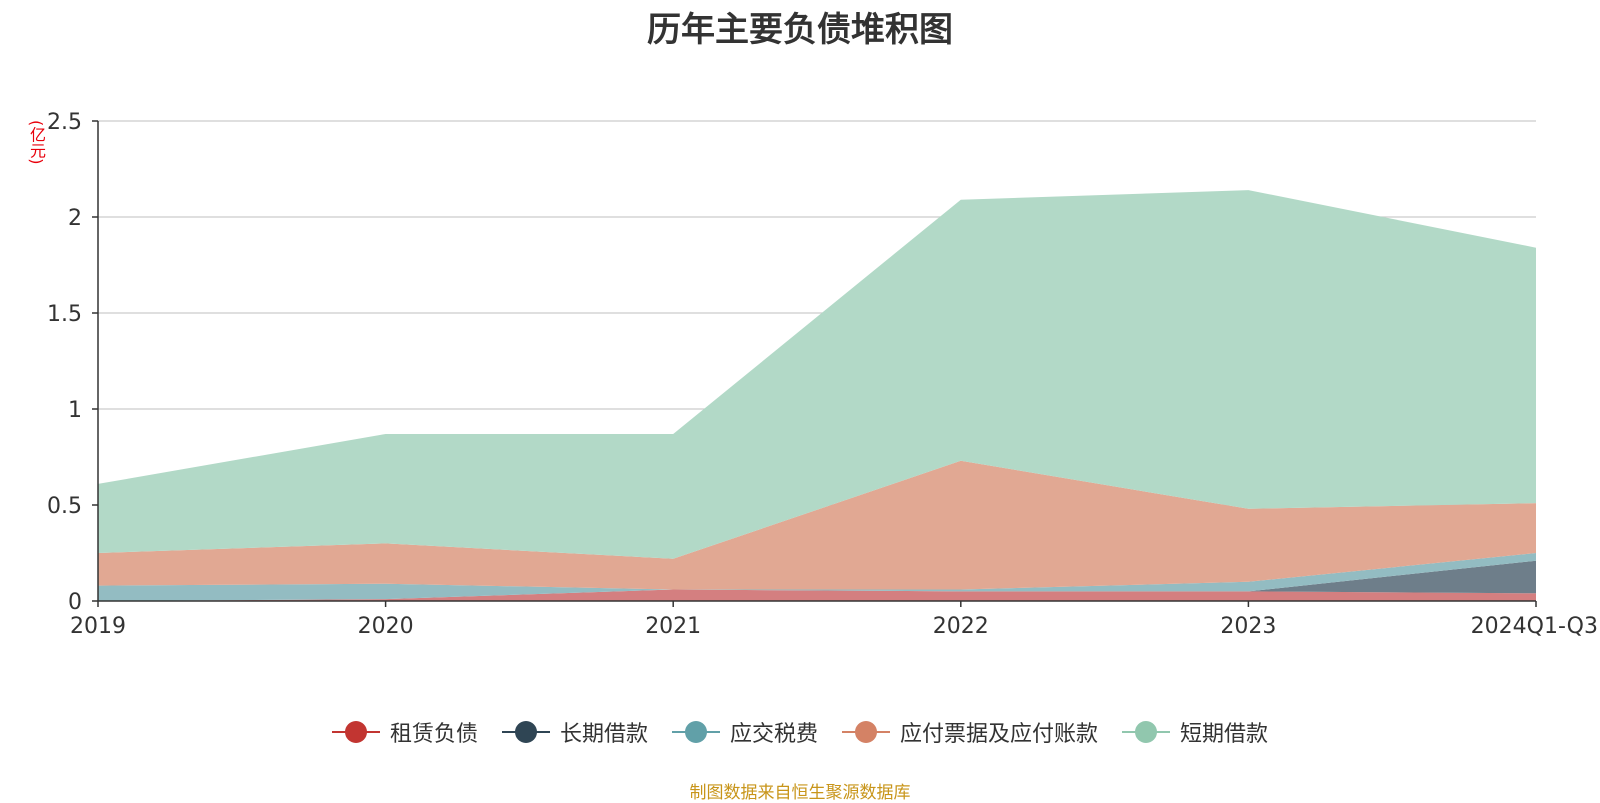  Describe the element at coordinates (1534, 626) in the screenshot. I see `x-tick-label: 2024Q1-Q3` at that location.